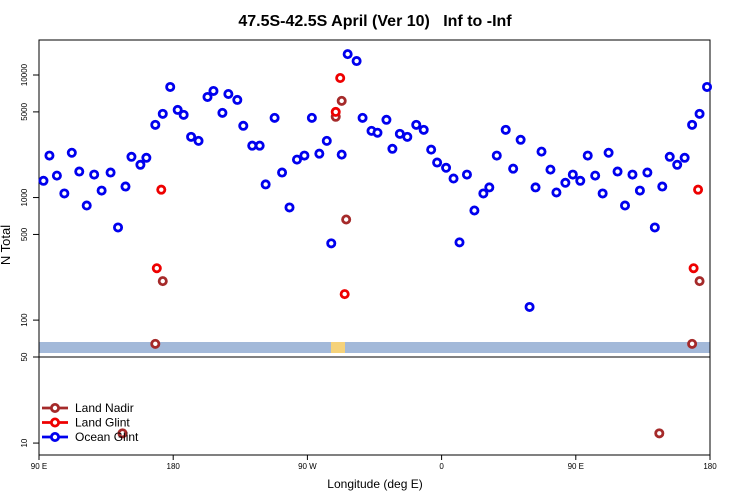  What do you see at coordinates (24, 74) in the screenshot?
I see `y-tick-label: 10000` at bounding box center [24, 74].